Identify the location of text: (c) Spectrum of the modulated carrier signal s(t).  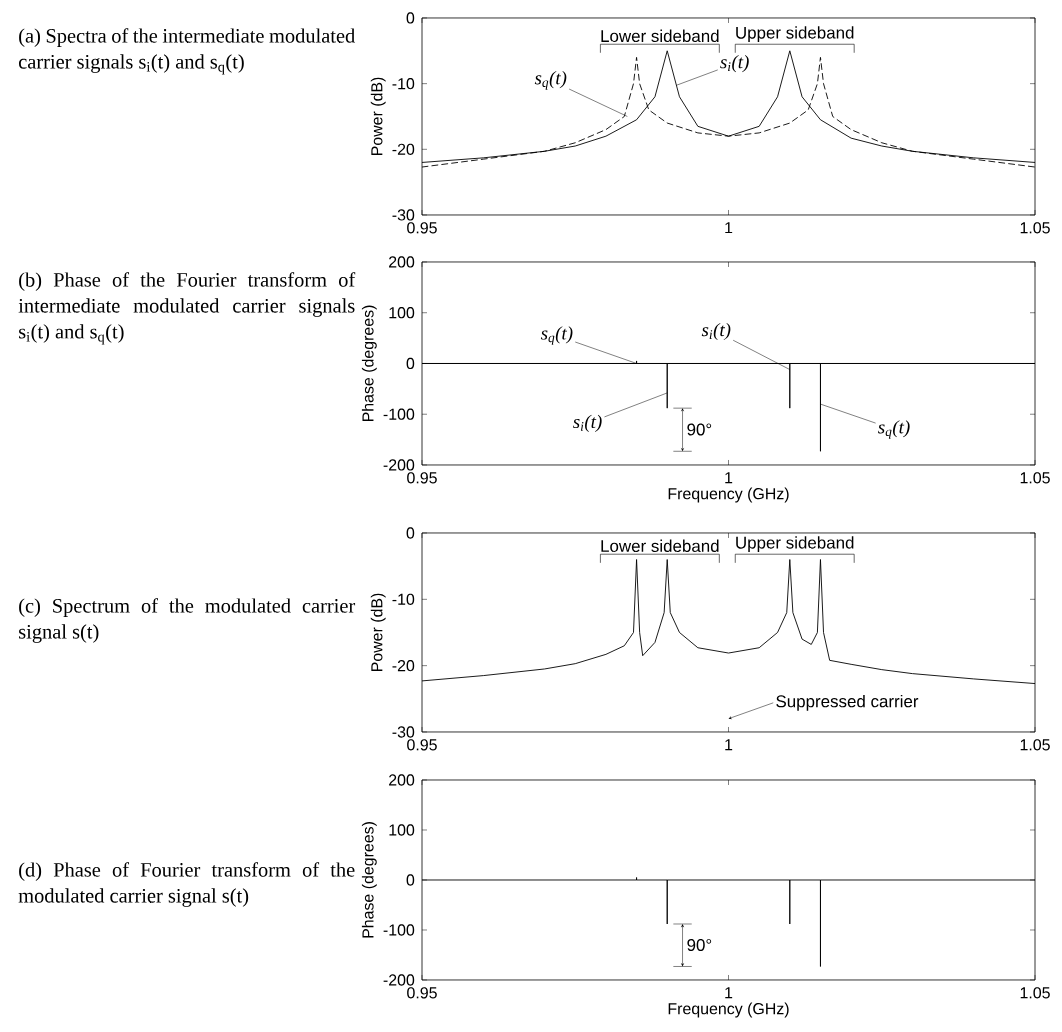
(187, 620).